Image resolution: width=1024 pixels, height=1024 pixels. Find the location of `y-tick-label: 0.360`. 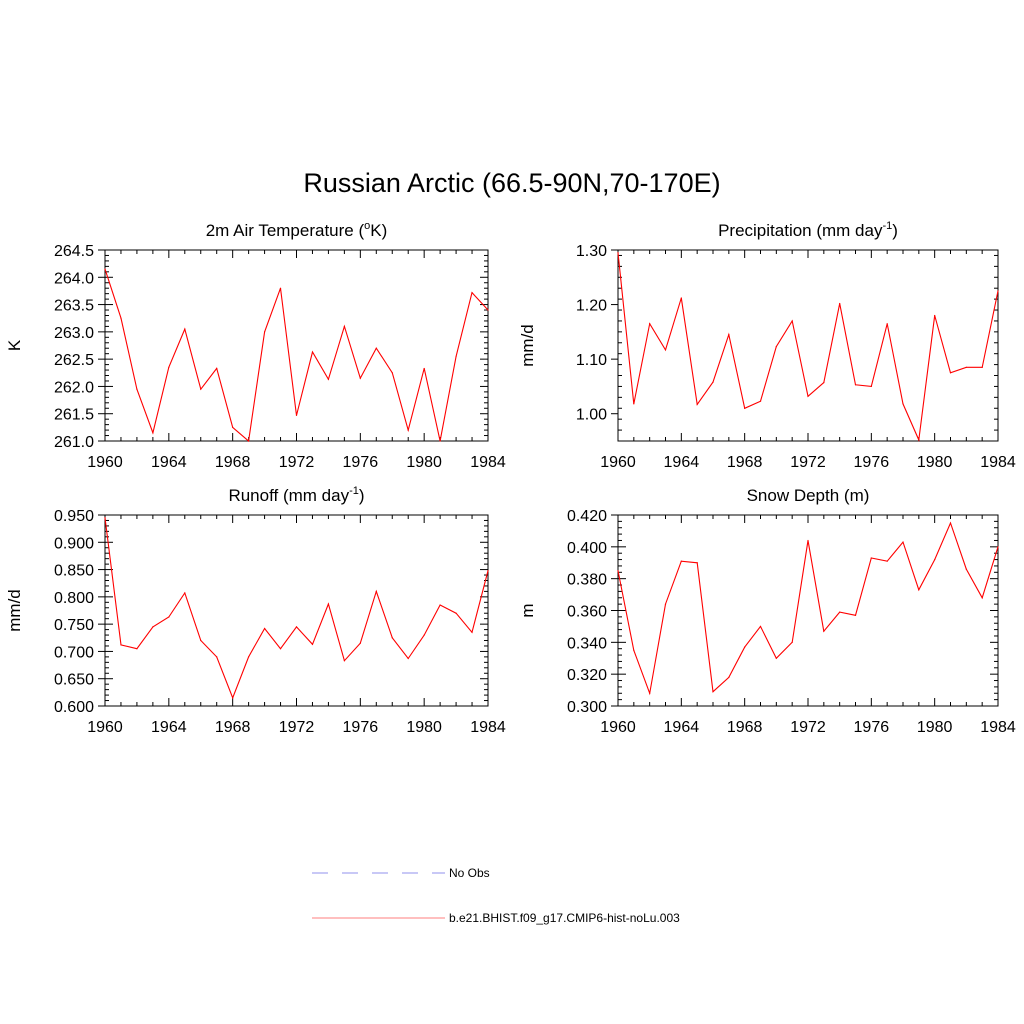

y-tick-label: 0.360 is located at coordinates (587, 612).